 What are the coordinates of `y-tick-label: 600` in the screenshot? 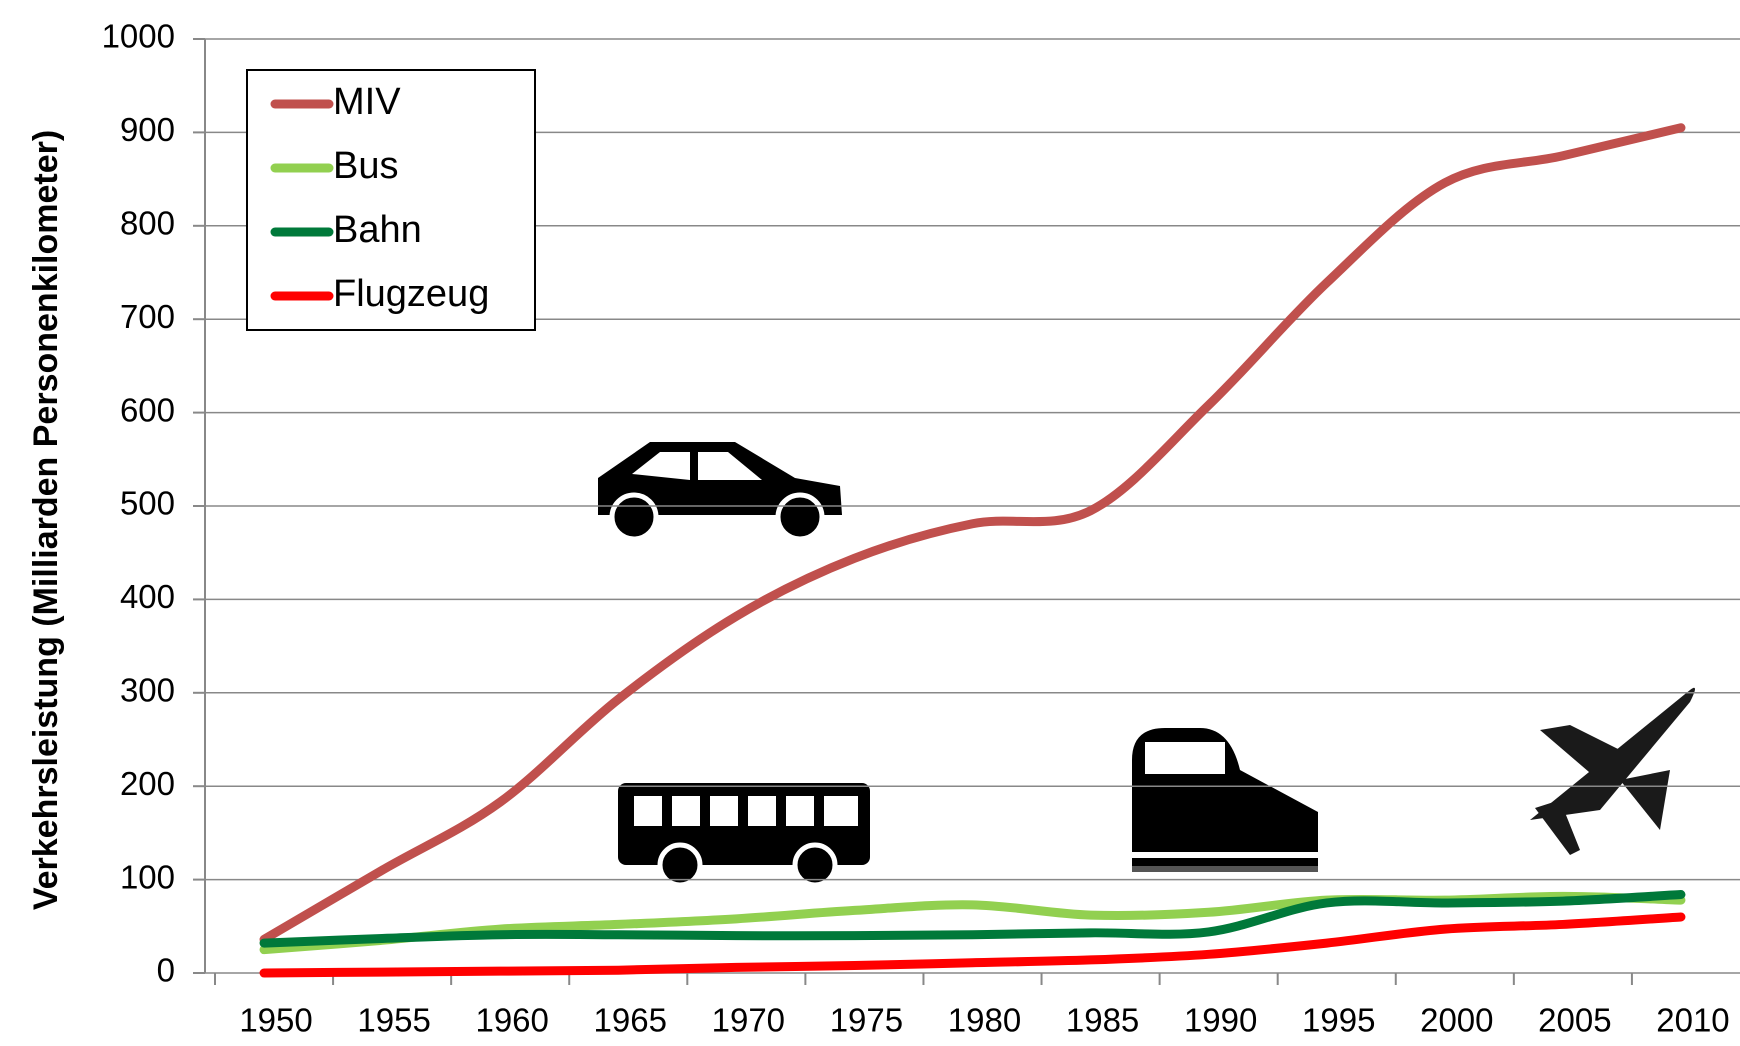 It's located at (147, 409).